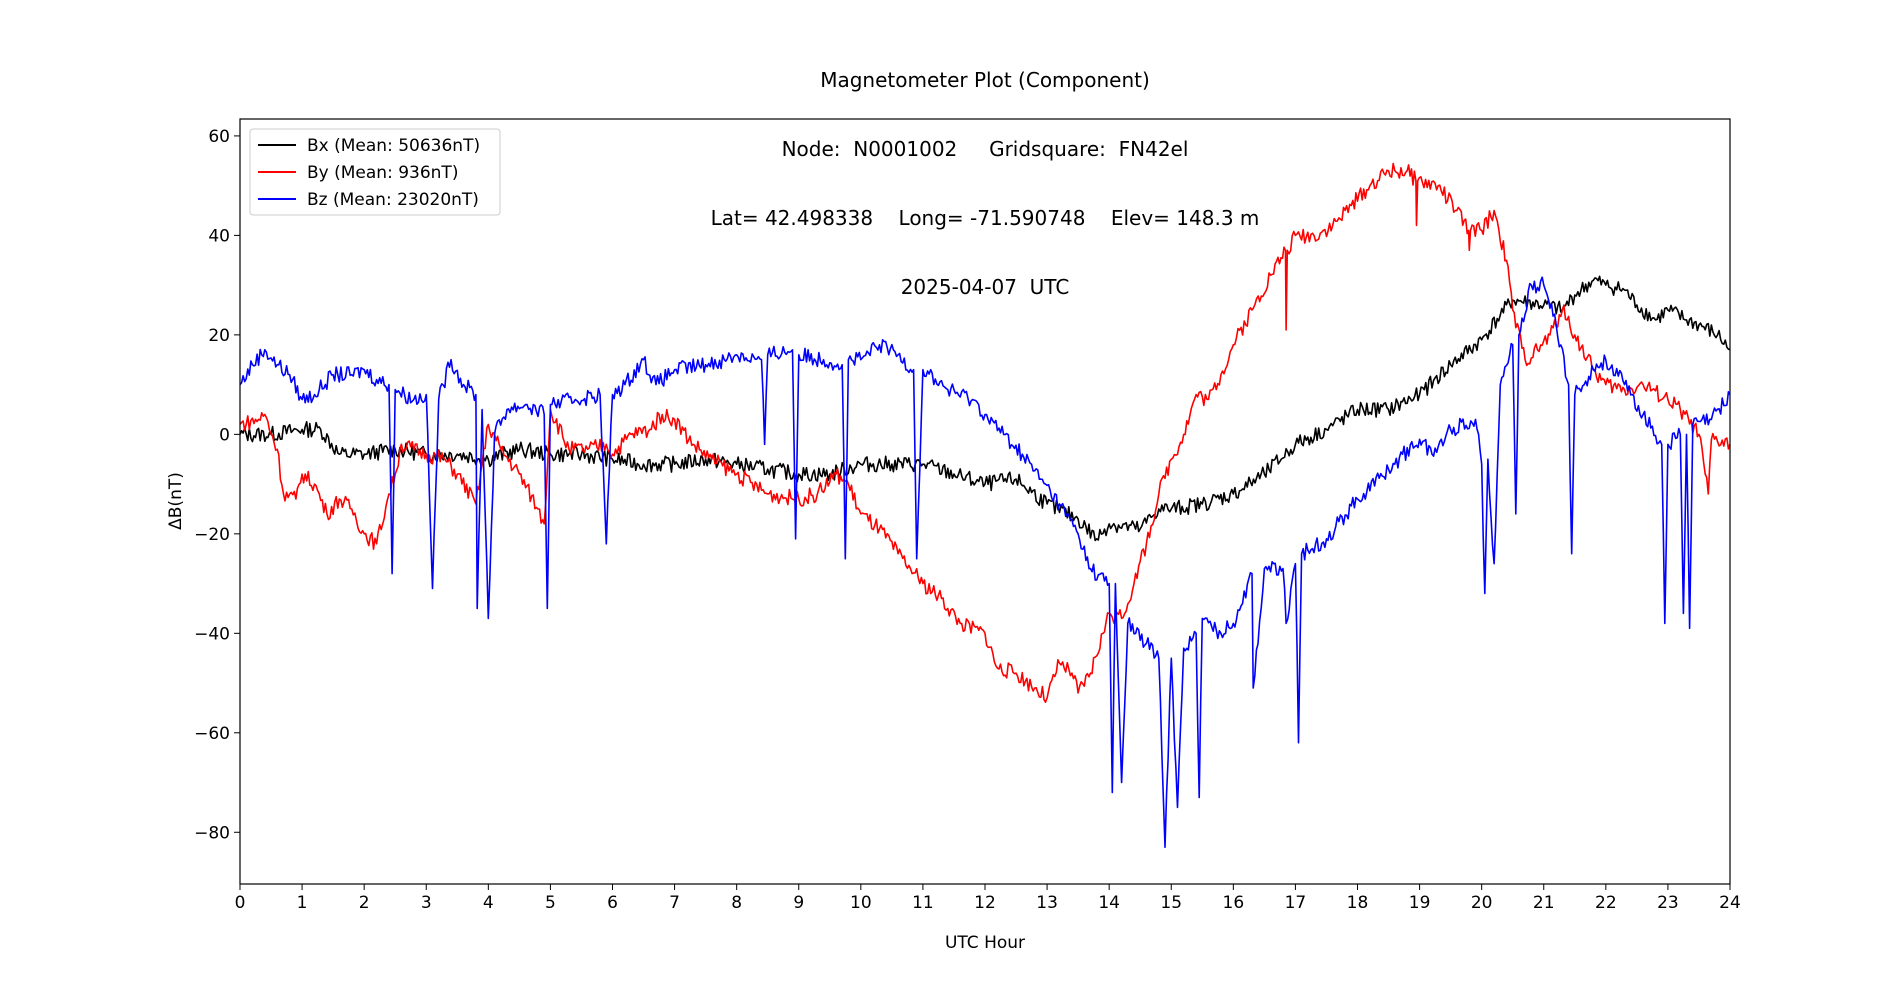 The height and width of the screenshot is (1000, 1900). What do you see at coordinates (426, 903) in the screenshot?
I see `x-tick-label: 3` at bounding box center [426, 903].